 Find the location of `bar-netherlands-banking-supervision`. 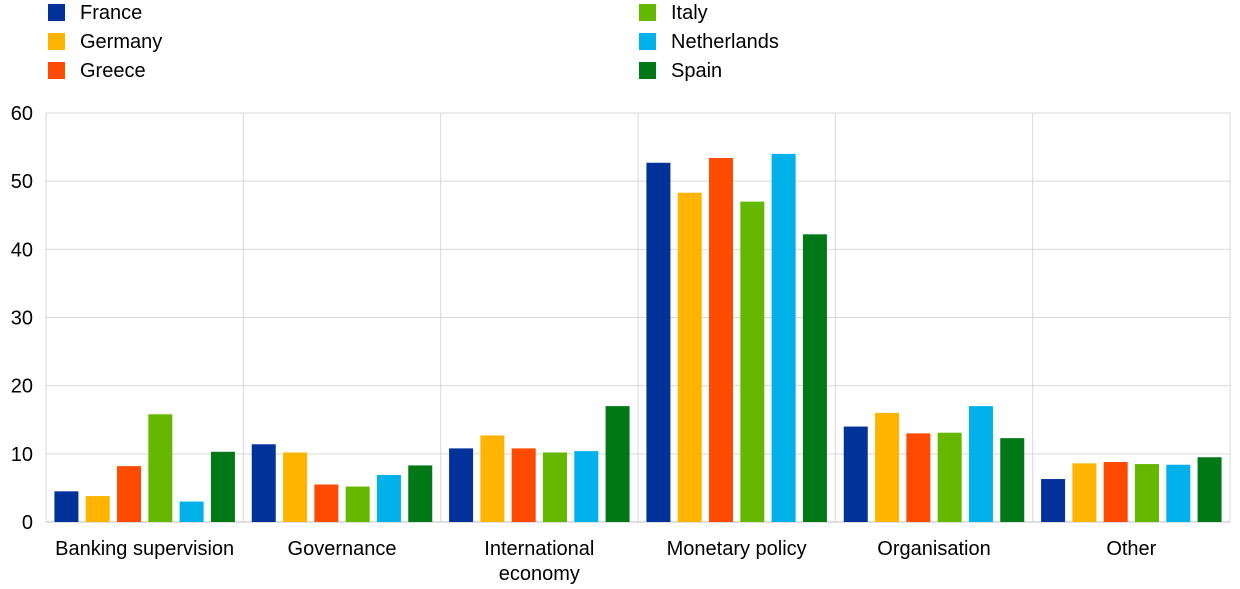

bar-netherlands-banking-supervision is located at coordinates (191, 511).